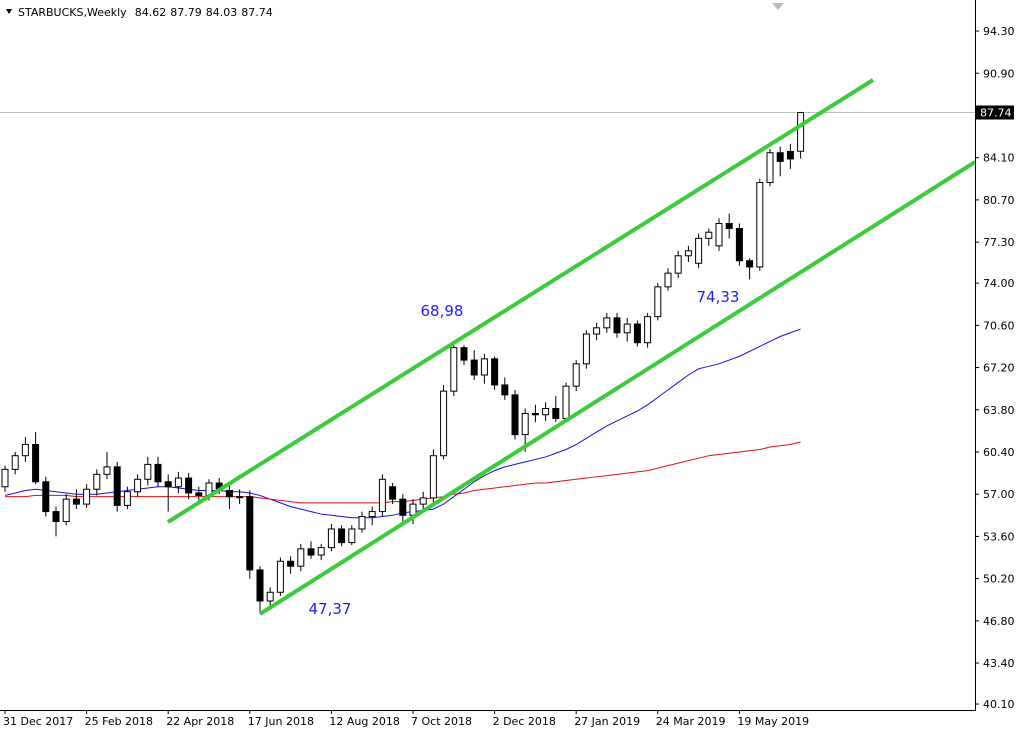  What do you see at coordinates (999, 536) in the screenshot?
I see `y-tick-label: 53.60` at bounding box center [999, 536].